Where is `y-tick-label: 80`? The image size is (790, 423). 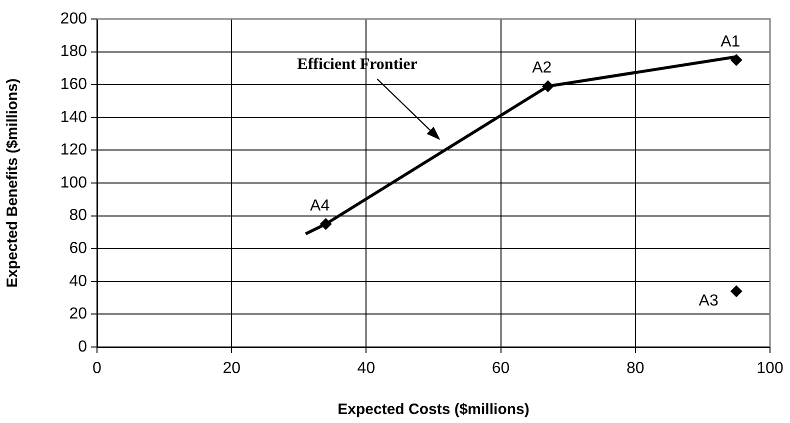
y-tick-label: 80 is located at coordinates (78, 215).